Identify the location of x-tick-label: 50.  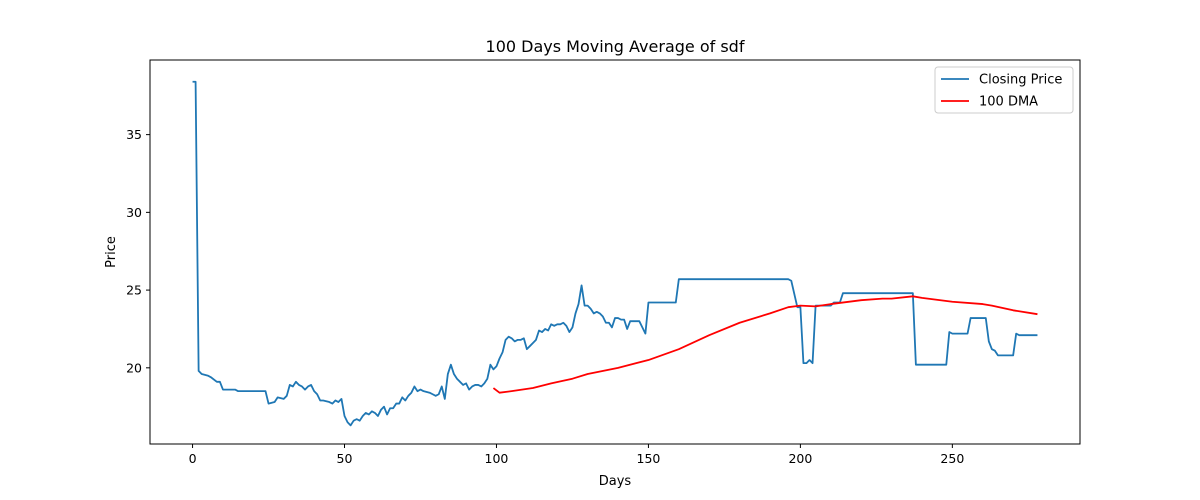
(345, 458).